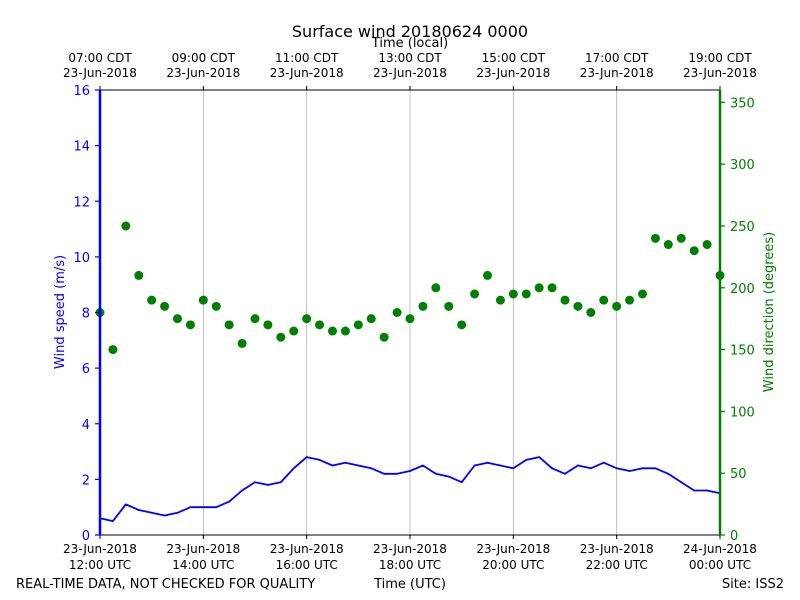 The image size is (800, 600). What do you see at coordinates (742, 412) in the screenshot?
I see `y2-tick-label-2: 100` at bounding box center [742, 412].